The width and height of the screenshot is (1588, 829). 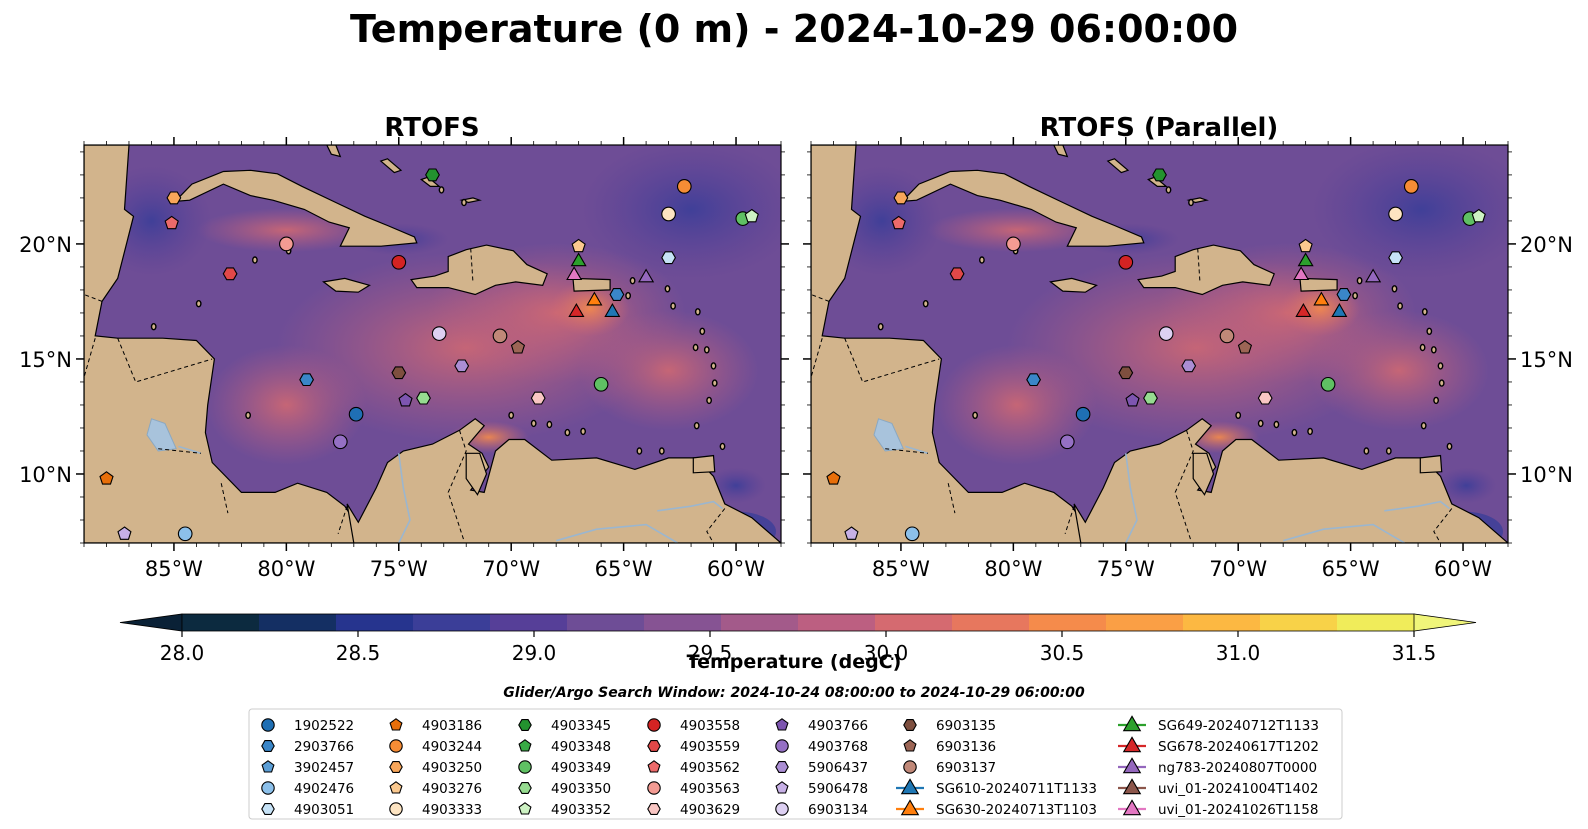 I want to click on land-hispaniola, so click(x=1206, y=270).